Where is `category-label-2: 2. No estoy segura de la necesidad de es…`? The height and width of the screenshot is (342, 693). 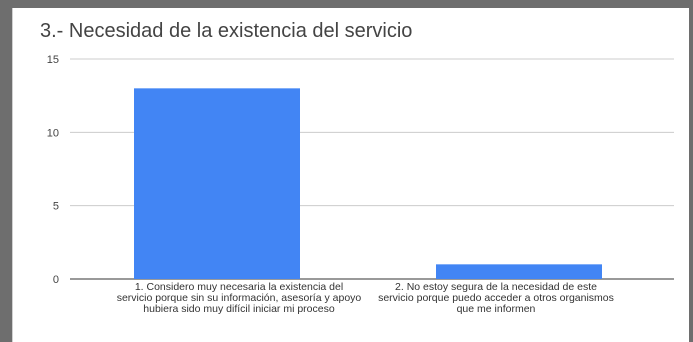
category-label-2: 2. No estoy segura de la necesidad de es… is located at coordinates (496, 298).